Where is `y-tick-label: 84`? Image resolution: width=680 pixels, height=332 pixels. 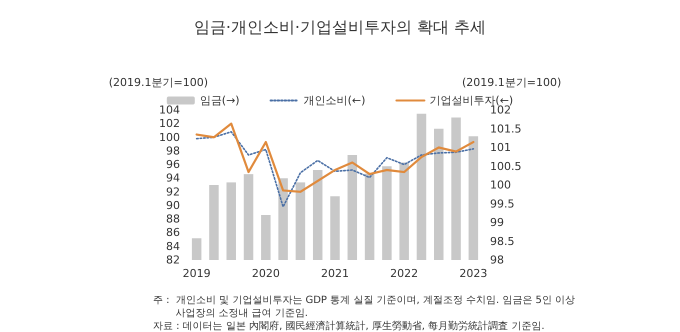
y-tick-label: 84 is located at coordinates (173, 246).